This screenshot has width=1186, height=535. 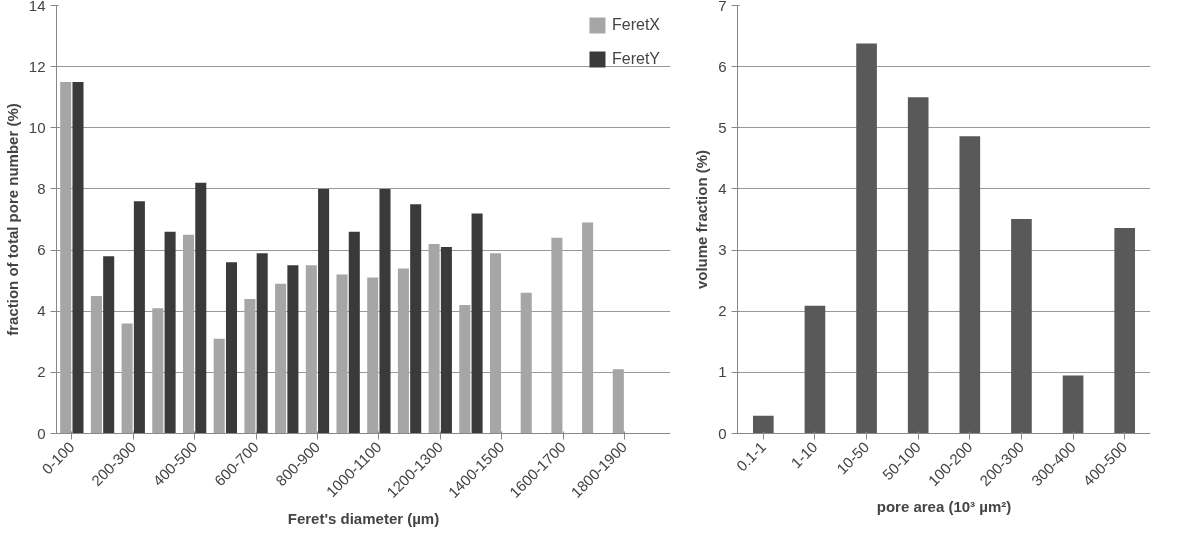 What do you see at coordinates (37, 127) in the screenshot?
I see `y-tick-label: 10` at bounding box center [37, 127].